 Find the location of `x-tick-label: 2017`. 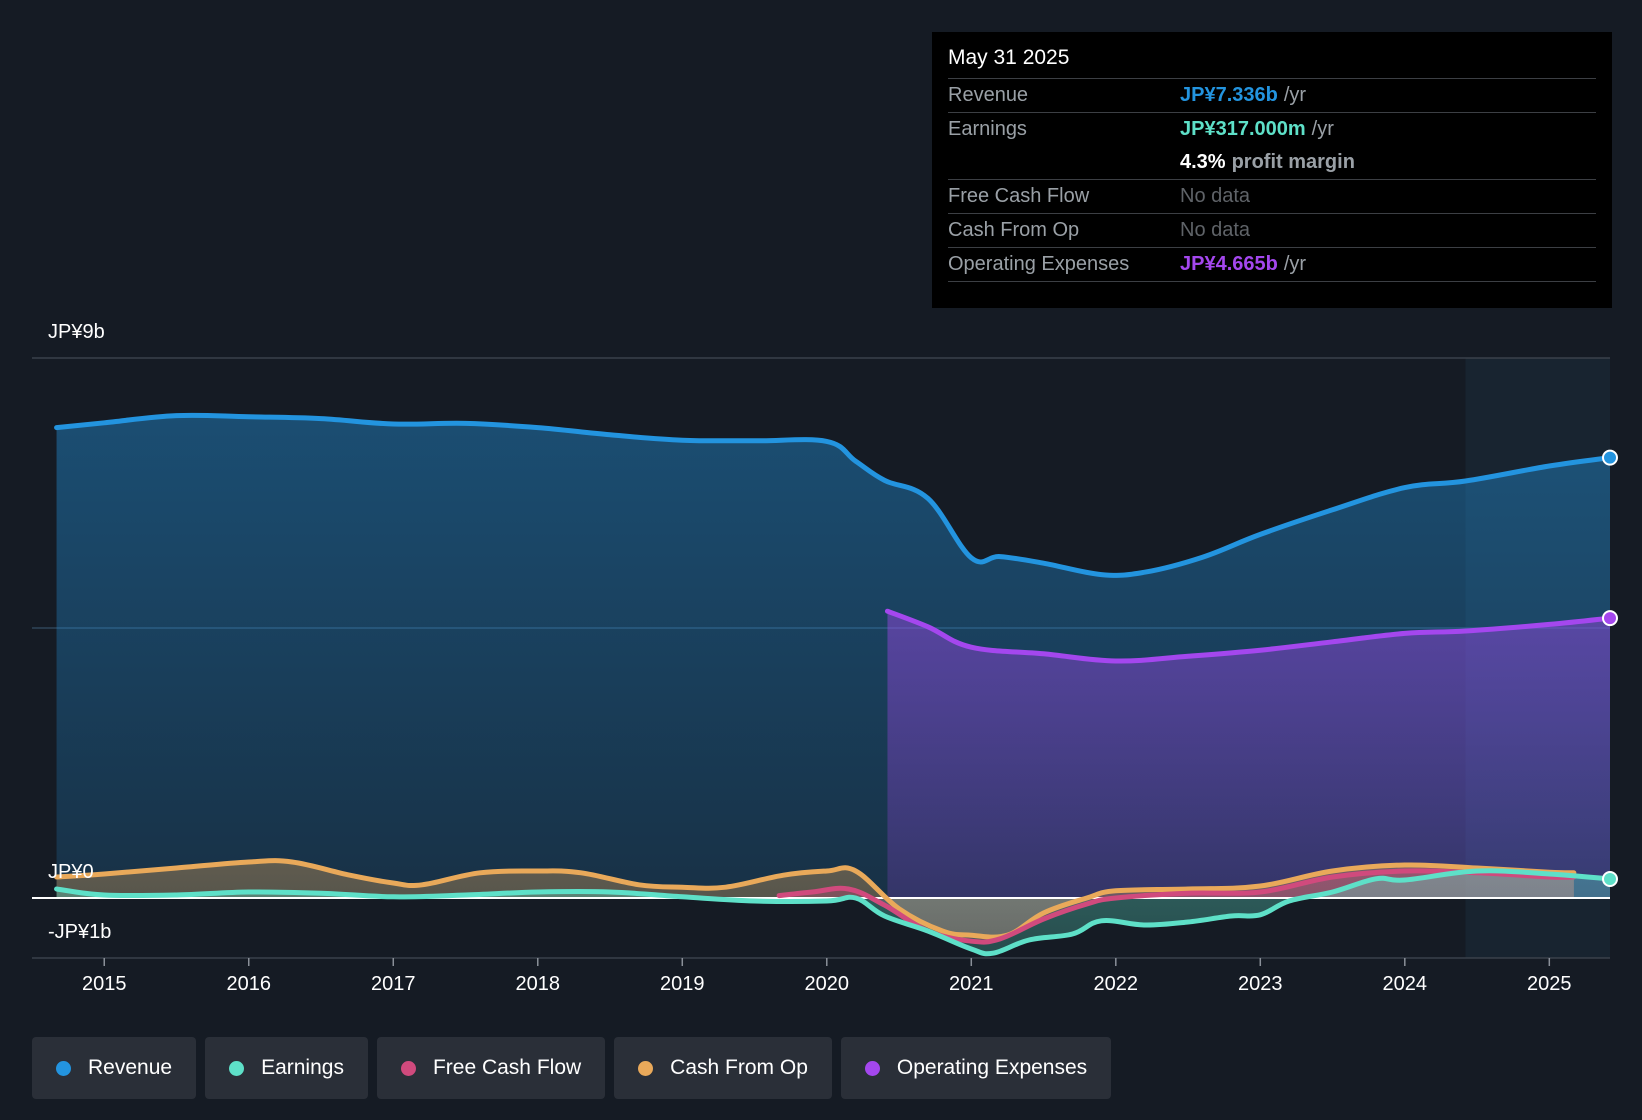

x-tick-label: 2017 is located at coordinates (393, 984).